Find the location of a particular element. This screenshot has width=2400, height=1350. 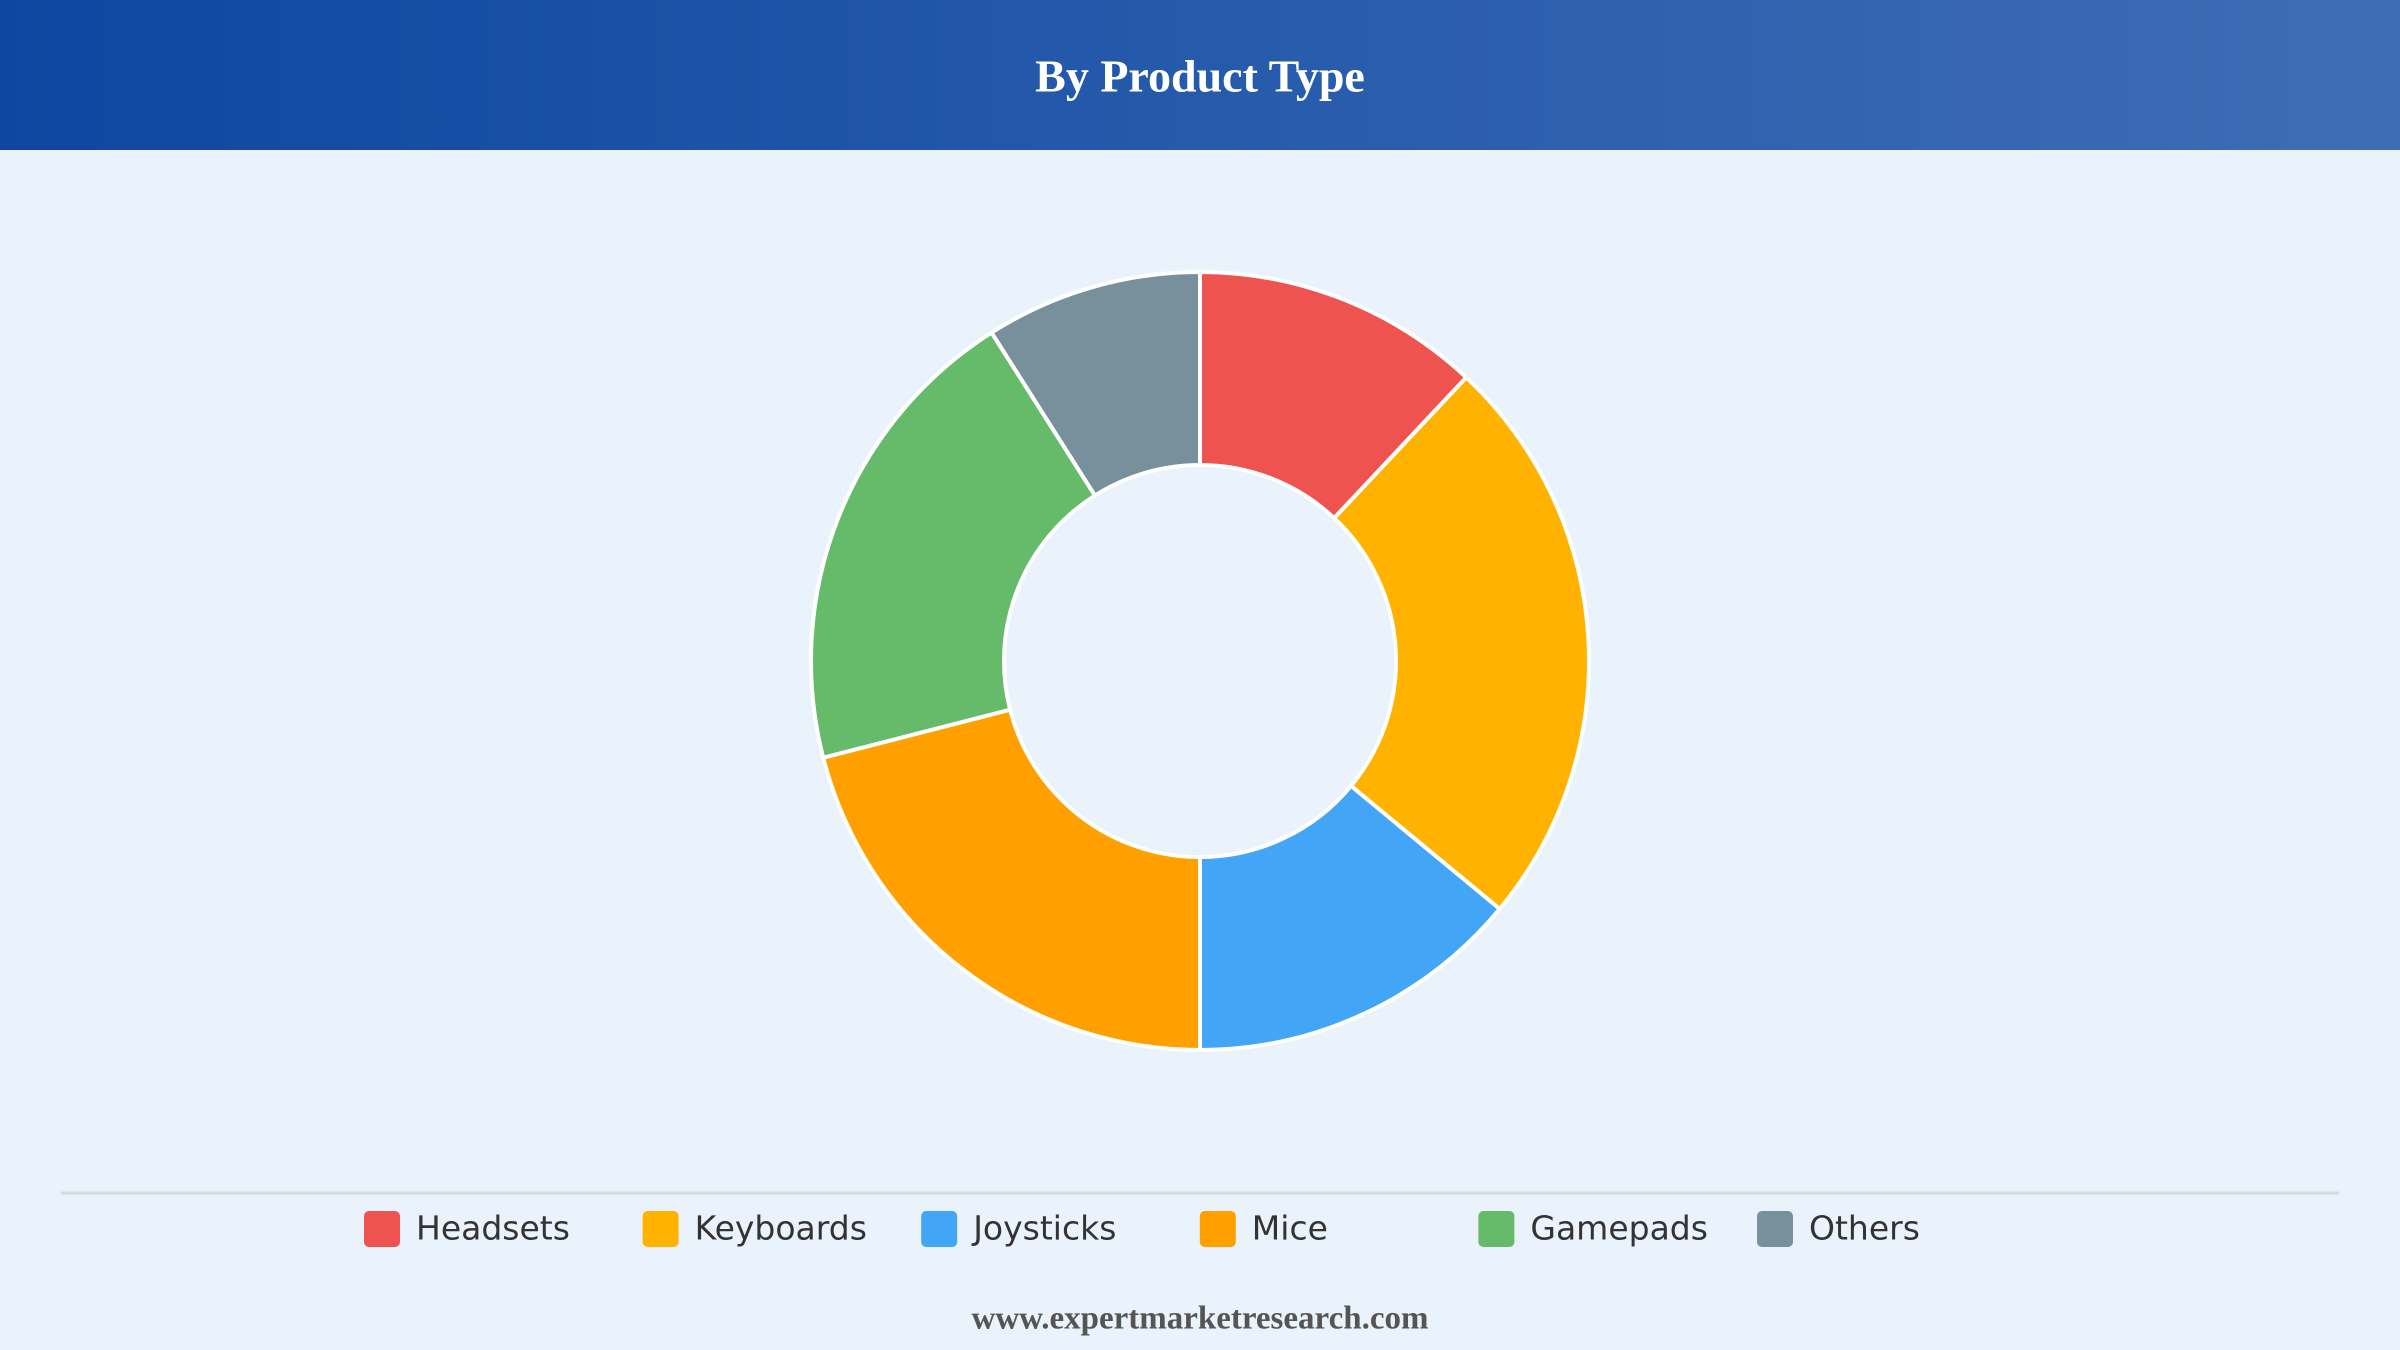

legend-label: Keyboards is located at coordinates (781, 1228).